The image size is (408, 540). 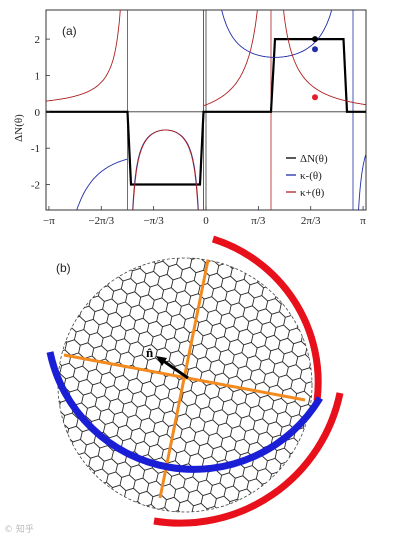 I want to click on y-tick-label: 1, so click(x=38, y=76).